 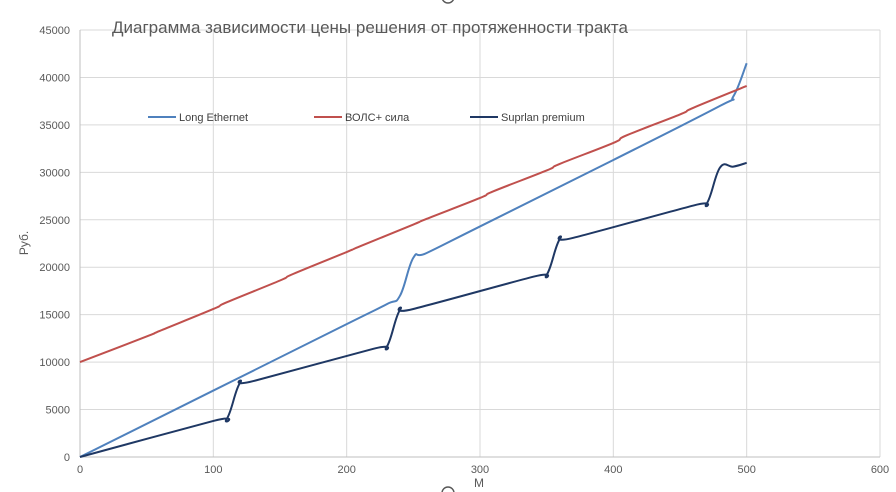 I want to click on legend-label: Suprlan premium, so click(x=543, y=118).